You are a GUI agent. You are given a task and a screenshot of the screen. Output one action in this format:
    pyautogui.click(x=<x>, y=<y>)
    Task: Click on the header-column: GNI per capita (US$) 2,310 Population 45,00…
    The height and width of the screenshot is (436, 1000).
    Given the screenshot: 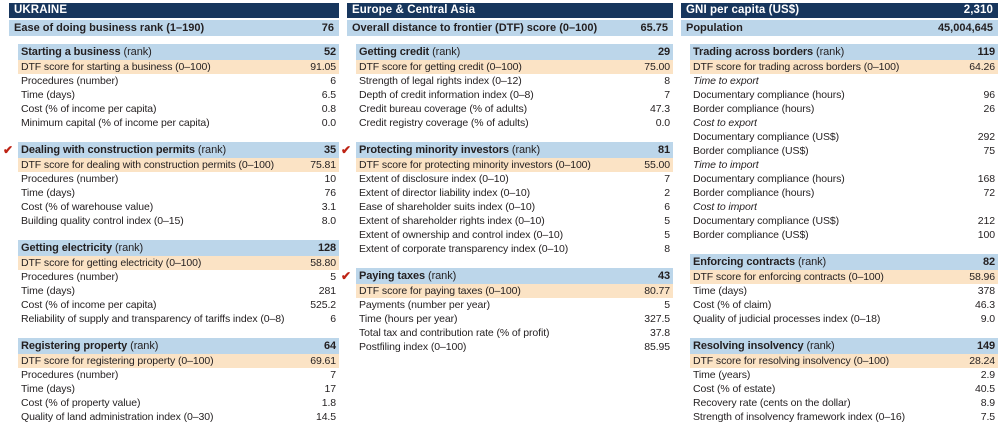 What is the action you would take?
    pyautogui.click(x=839, y=19)
    